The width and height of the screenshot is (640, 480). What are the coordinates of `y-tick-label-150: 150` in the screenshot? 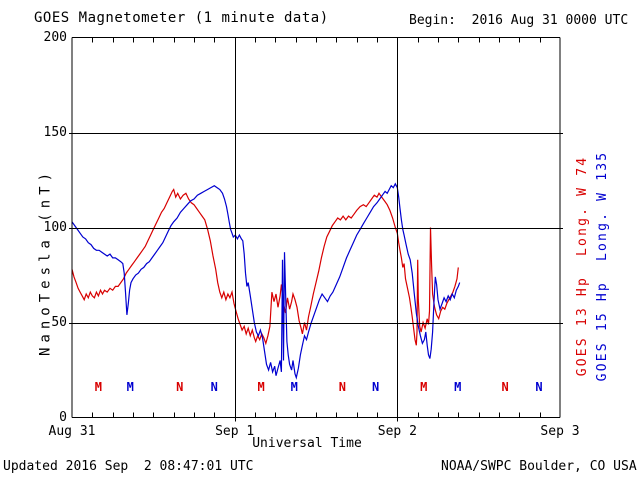 It's located at (55, 132).